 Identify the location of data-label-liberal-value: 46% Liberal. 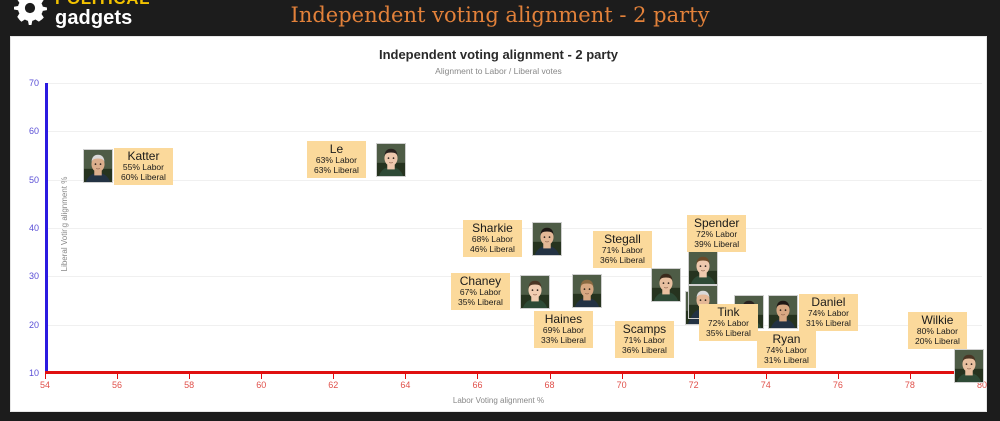
(492, 248).